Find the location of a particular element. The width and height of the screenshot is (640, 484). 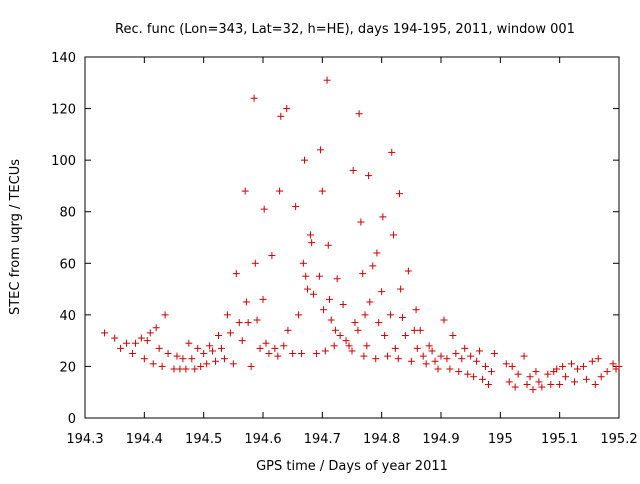

y-axis-label: STEC from uqrg / TECUs is located at coordinates (15, 237).